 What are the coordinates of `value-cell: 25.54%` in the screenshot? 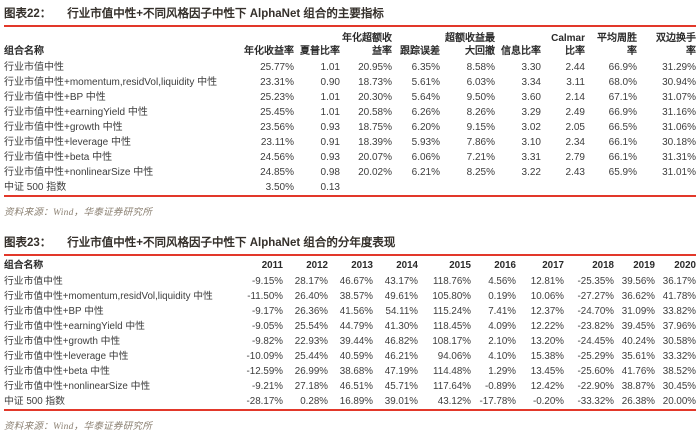 It's located at (311, 326).